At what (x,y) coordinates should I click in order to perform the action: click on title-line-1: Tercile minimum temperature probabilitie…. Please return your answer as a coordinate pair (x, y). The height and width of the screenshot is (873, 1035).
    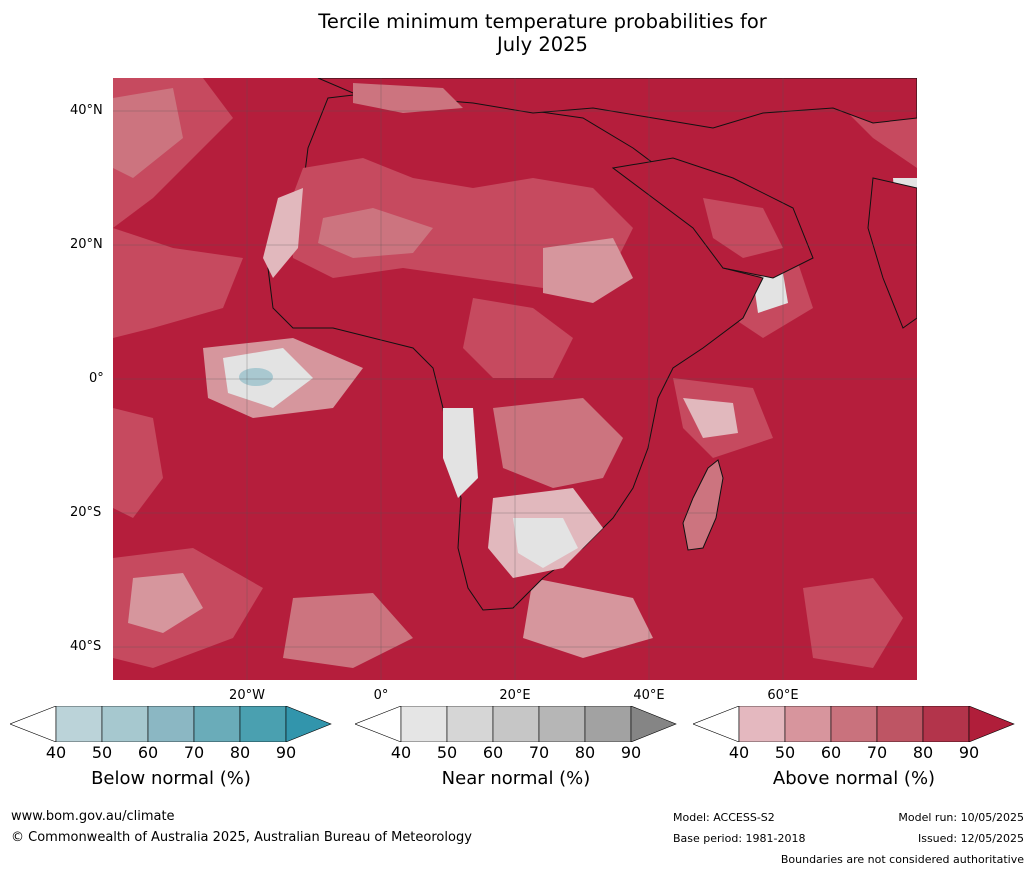
    Looking at the image, I should click on (542, 21).